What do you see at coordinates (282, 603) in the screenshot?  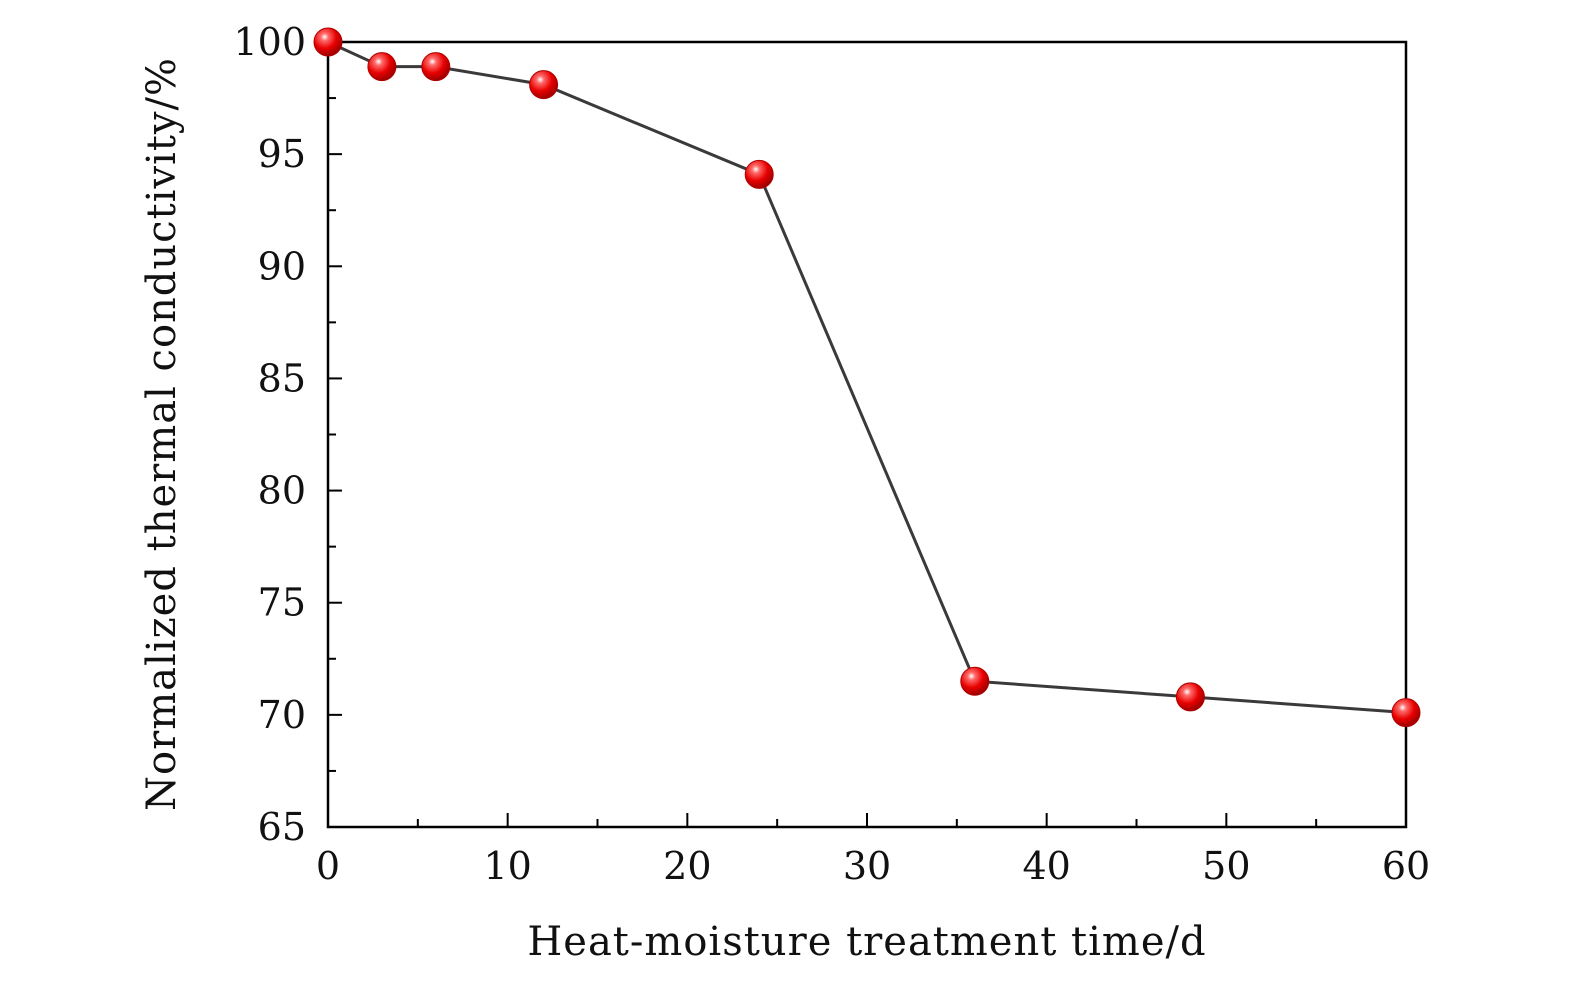 I see `y-tick-label: 75` at bounding box center [282, 603].